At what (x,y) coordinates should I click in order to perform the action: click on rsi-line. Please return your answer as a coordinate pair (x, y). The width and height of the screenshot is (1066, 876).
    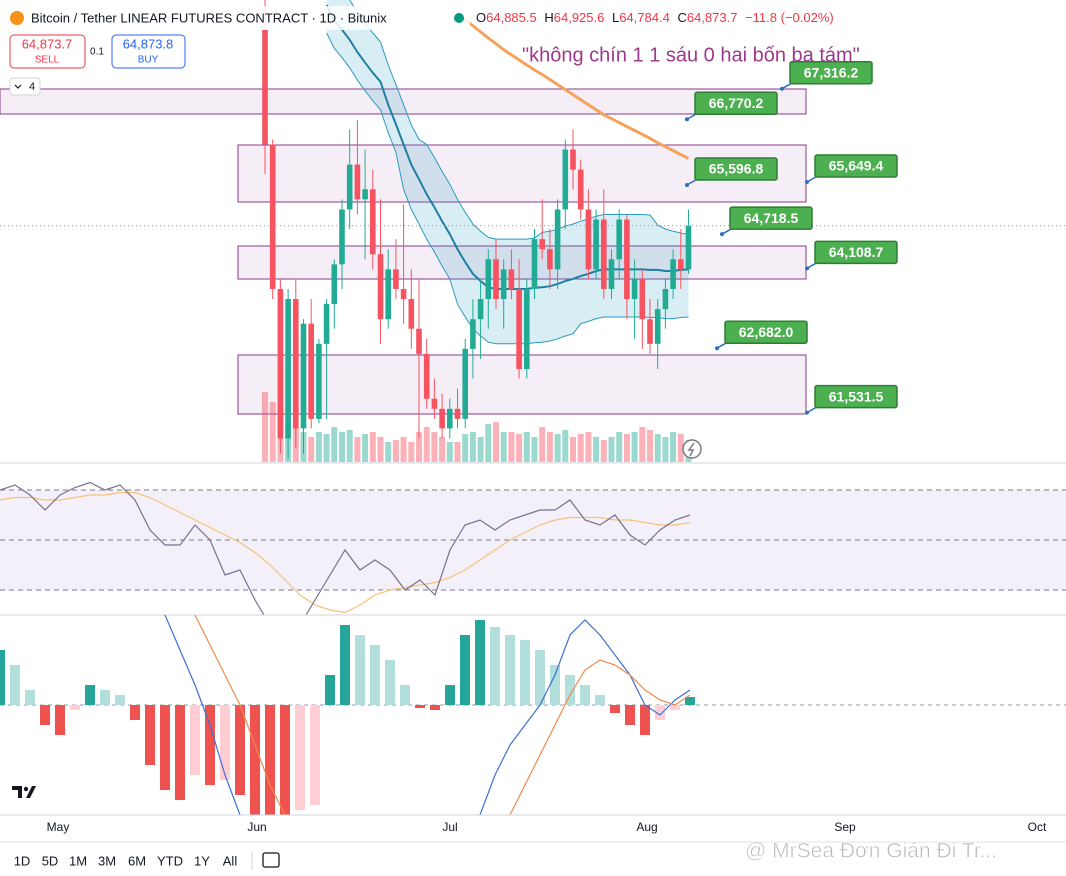
    Looking at the image, I should click on (345, 548).